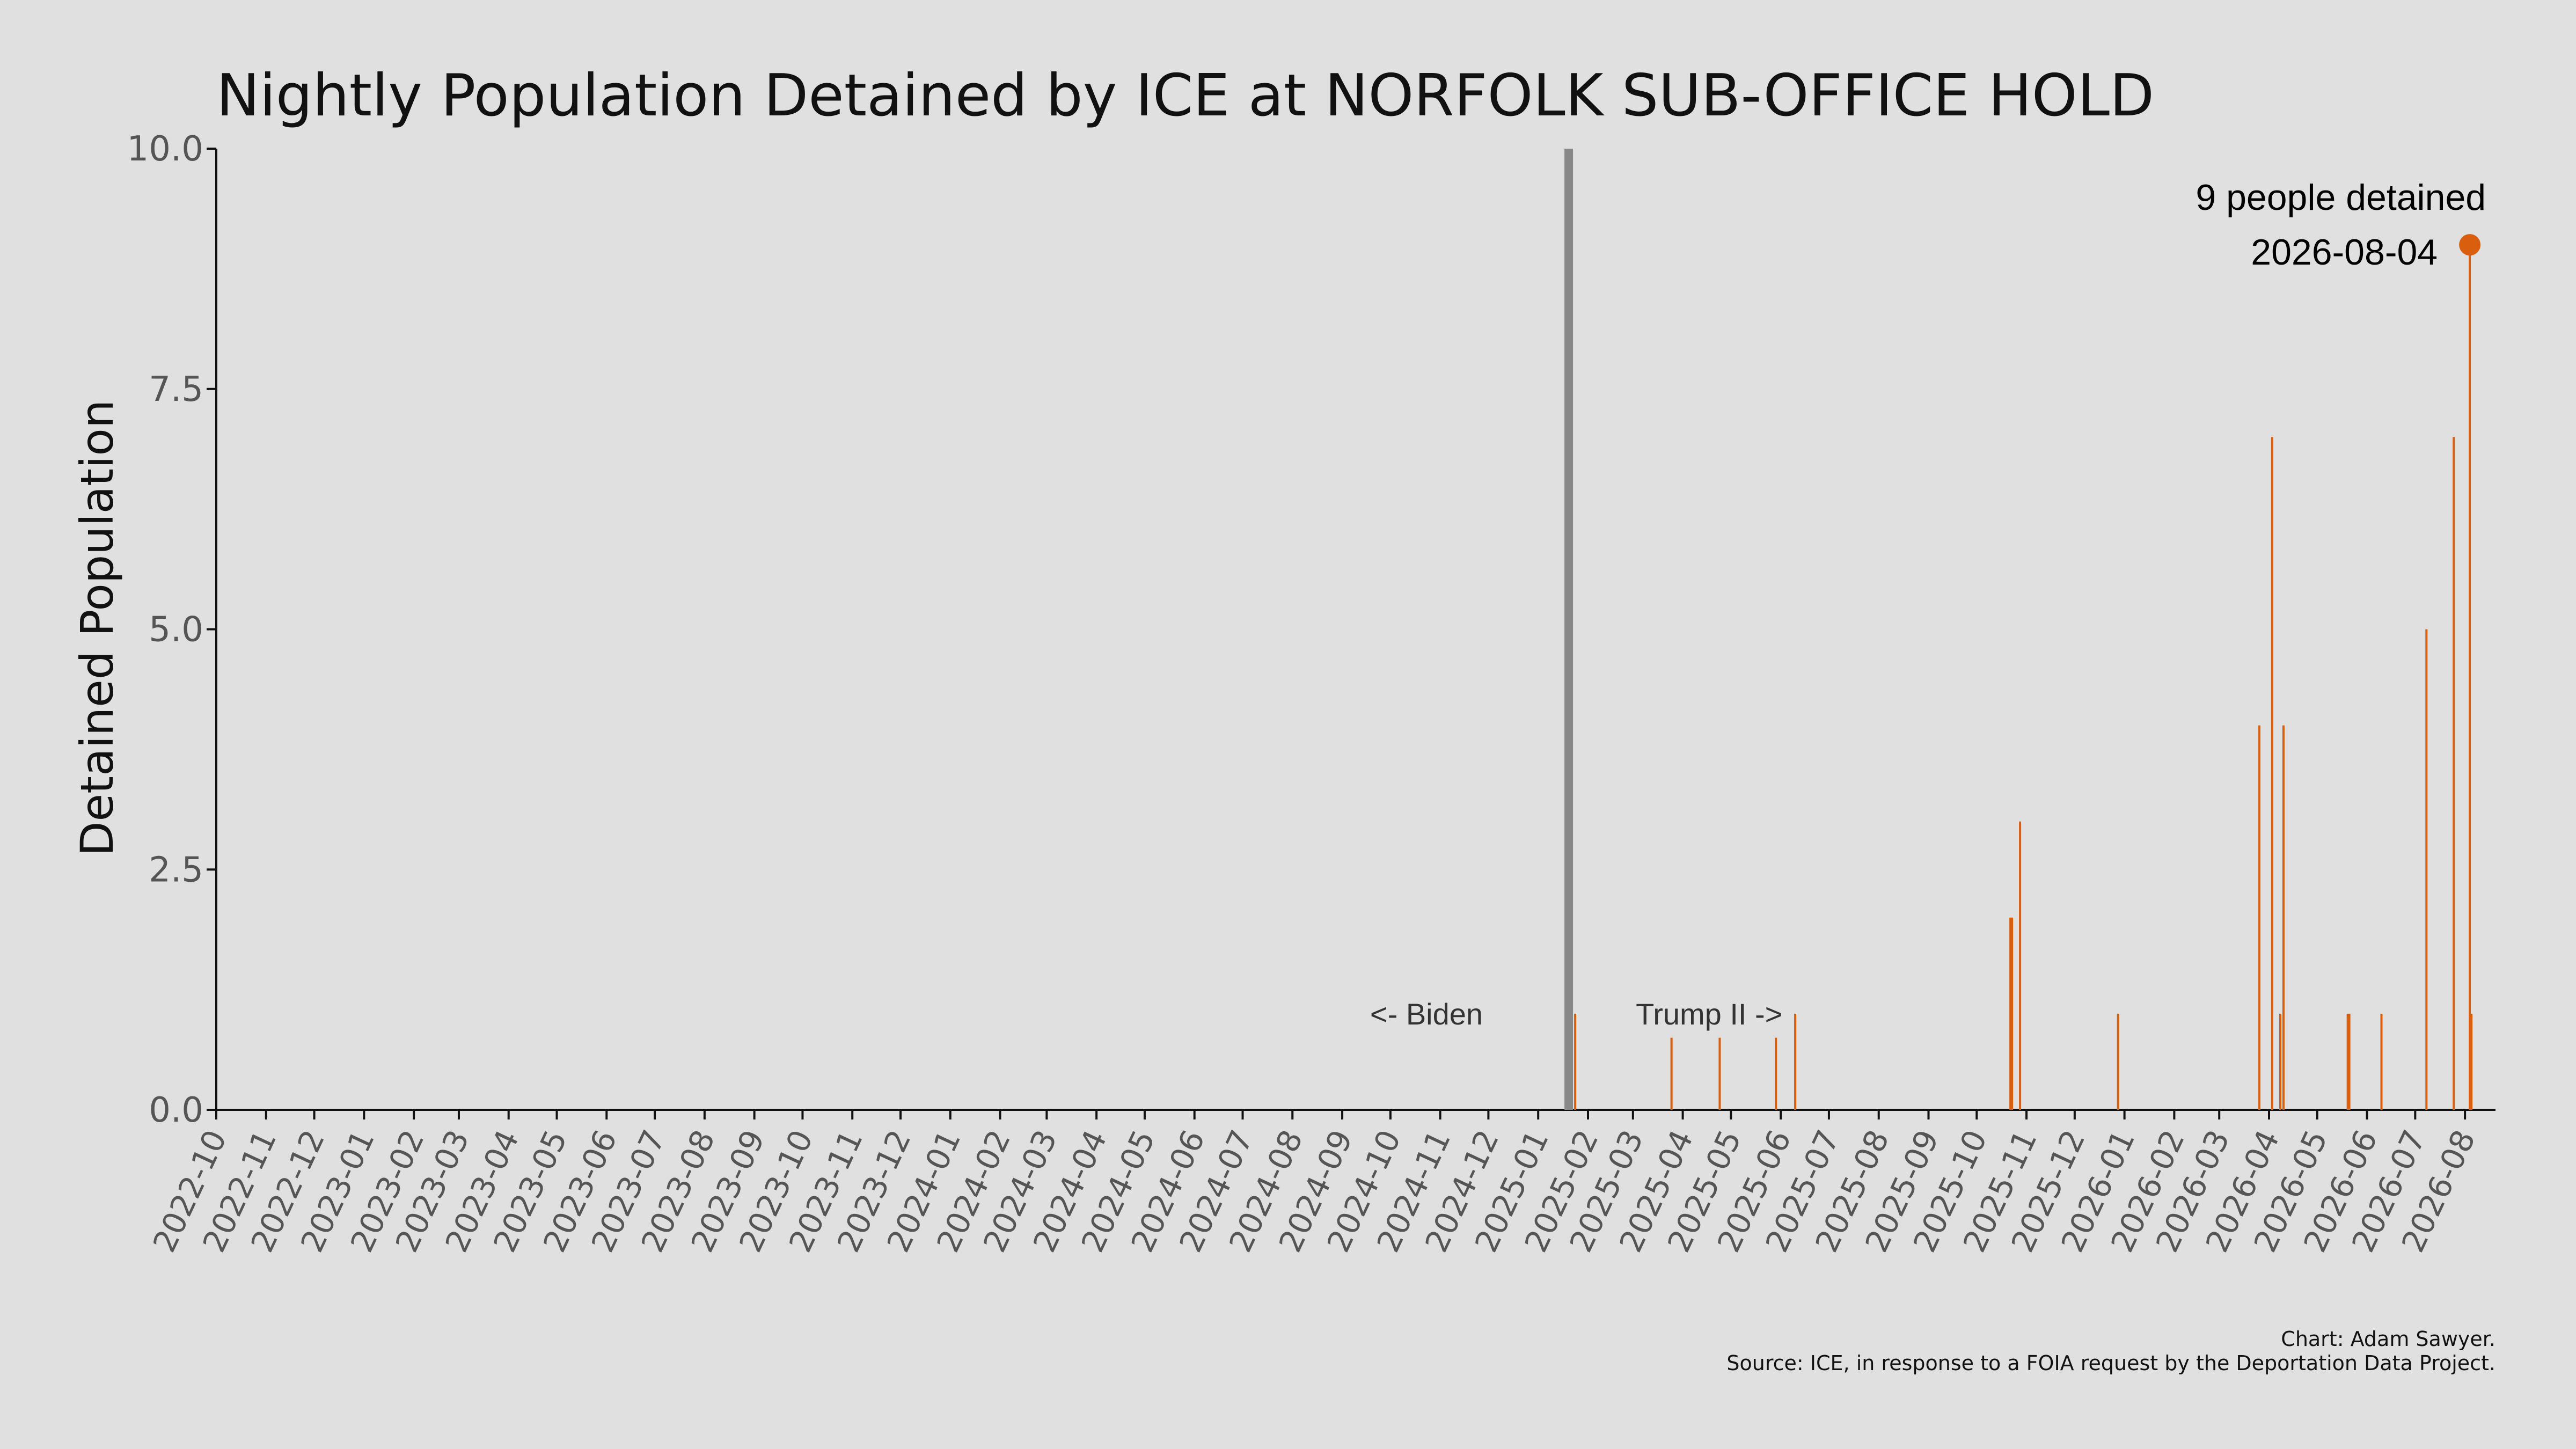 The width and height of the screenshot is (2576, 1449). I want to click on y-tick-label: 10.0, so click(165, 149).